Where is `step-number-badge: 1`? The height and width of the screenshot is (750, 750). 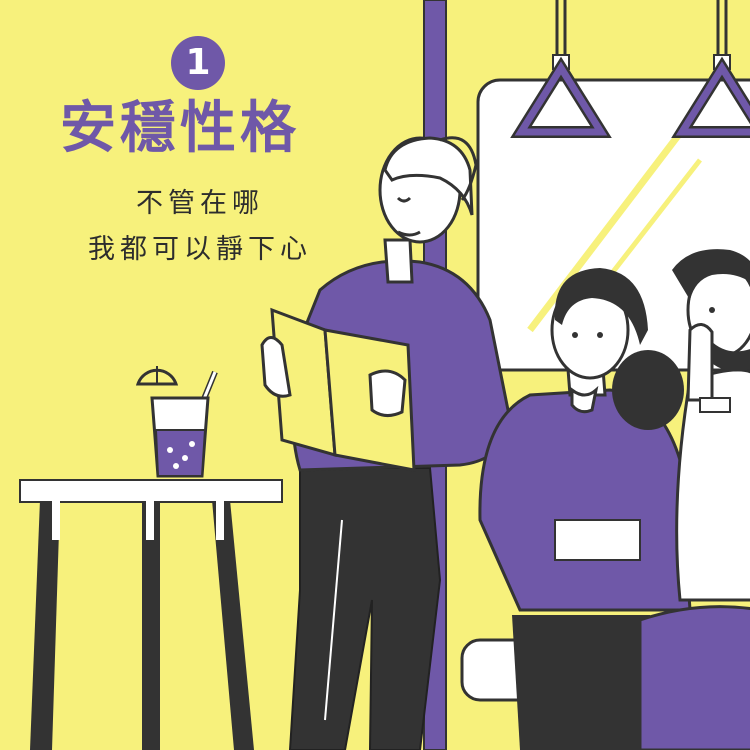 step-number-badge: 1 is located at coordinates (198, 63).